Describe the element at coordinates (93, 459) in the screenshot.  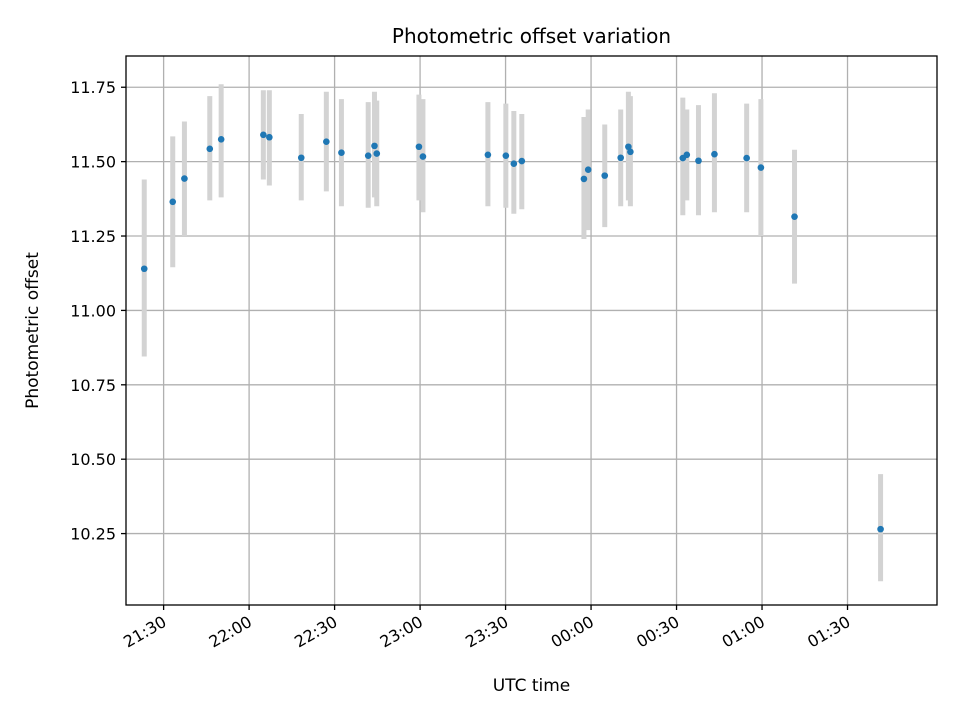
I see `y-tick-label: 10.50` at that location.